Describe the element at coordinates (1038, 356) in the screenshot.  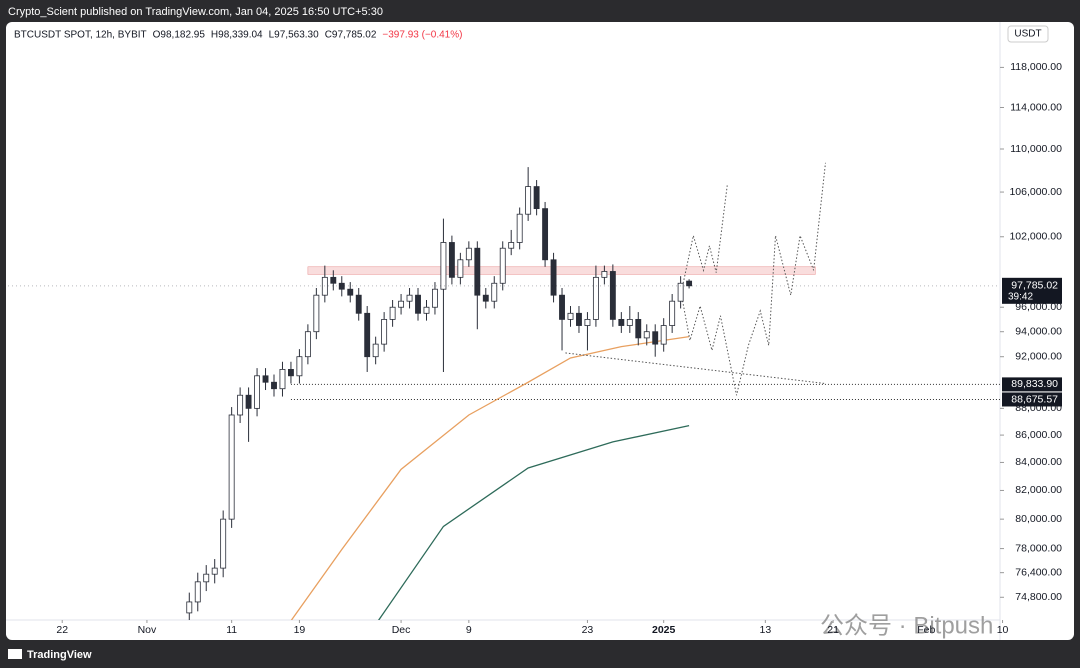
I see `y-tick-label: 92,000.00` at that location.